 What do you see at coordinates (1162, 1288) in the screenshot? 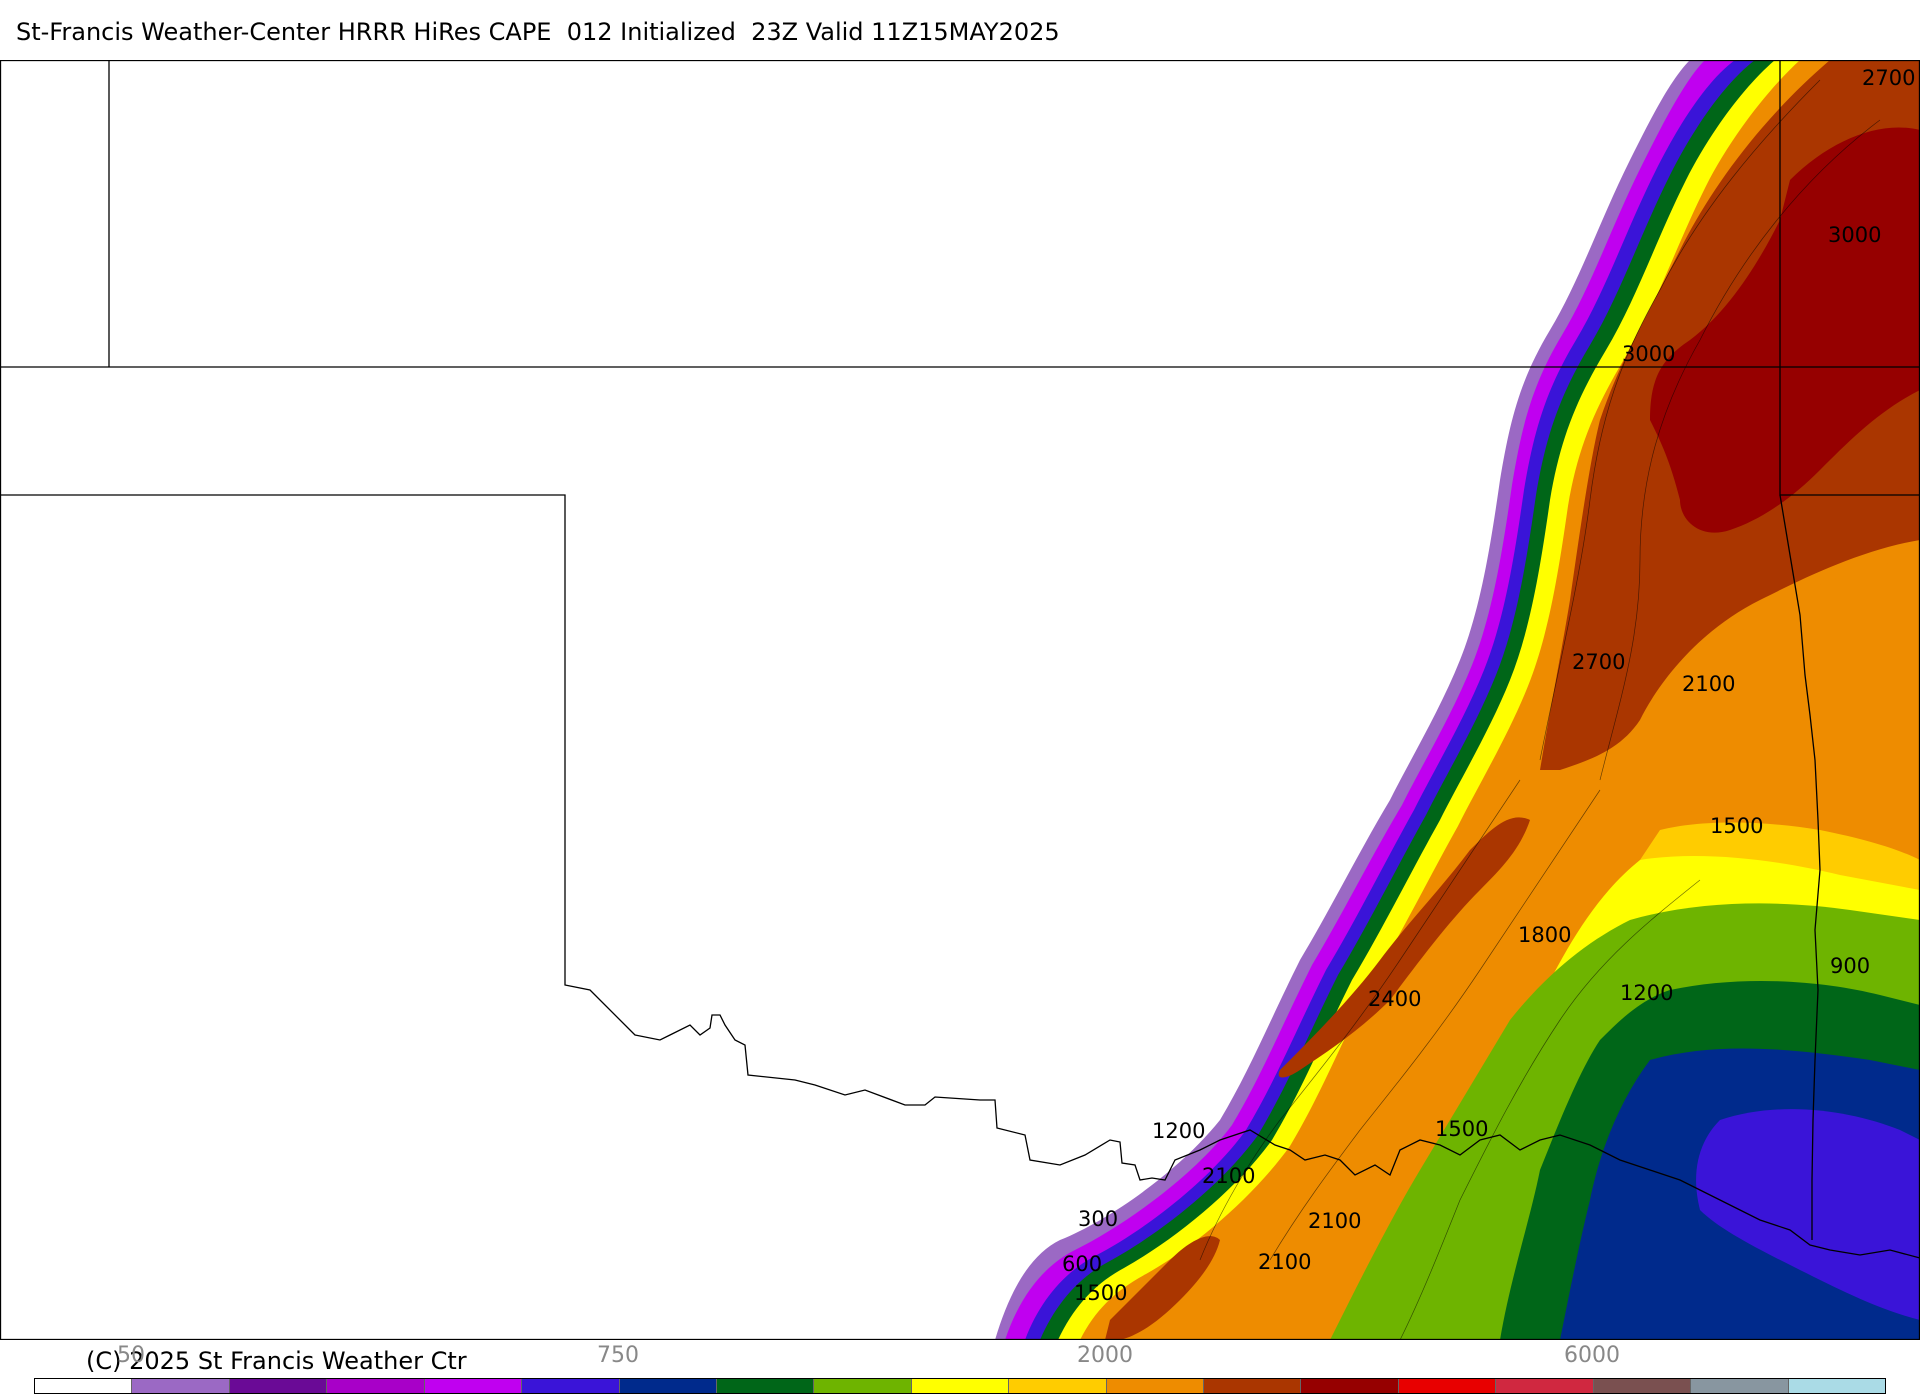
I see `cape-band-2100-south` at bounding box center [1162, 1288].